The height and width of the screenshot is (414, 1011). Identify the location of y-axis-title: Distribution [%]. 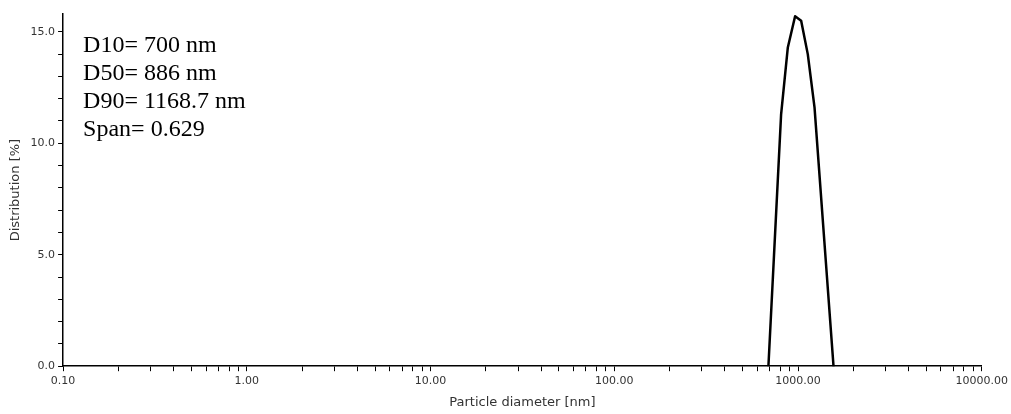
(15, 190).